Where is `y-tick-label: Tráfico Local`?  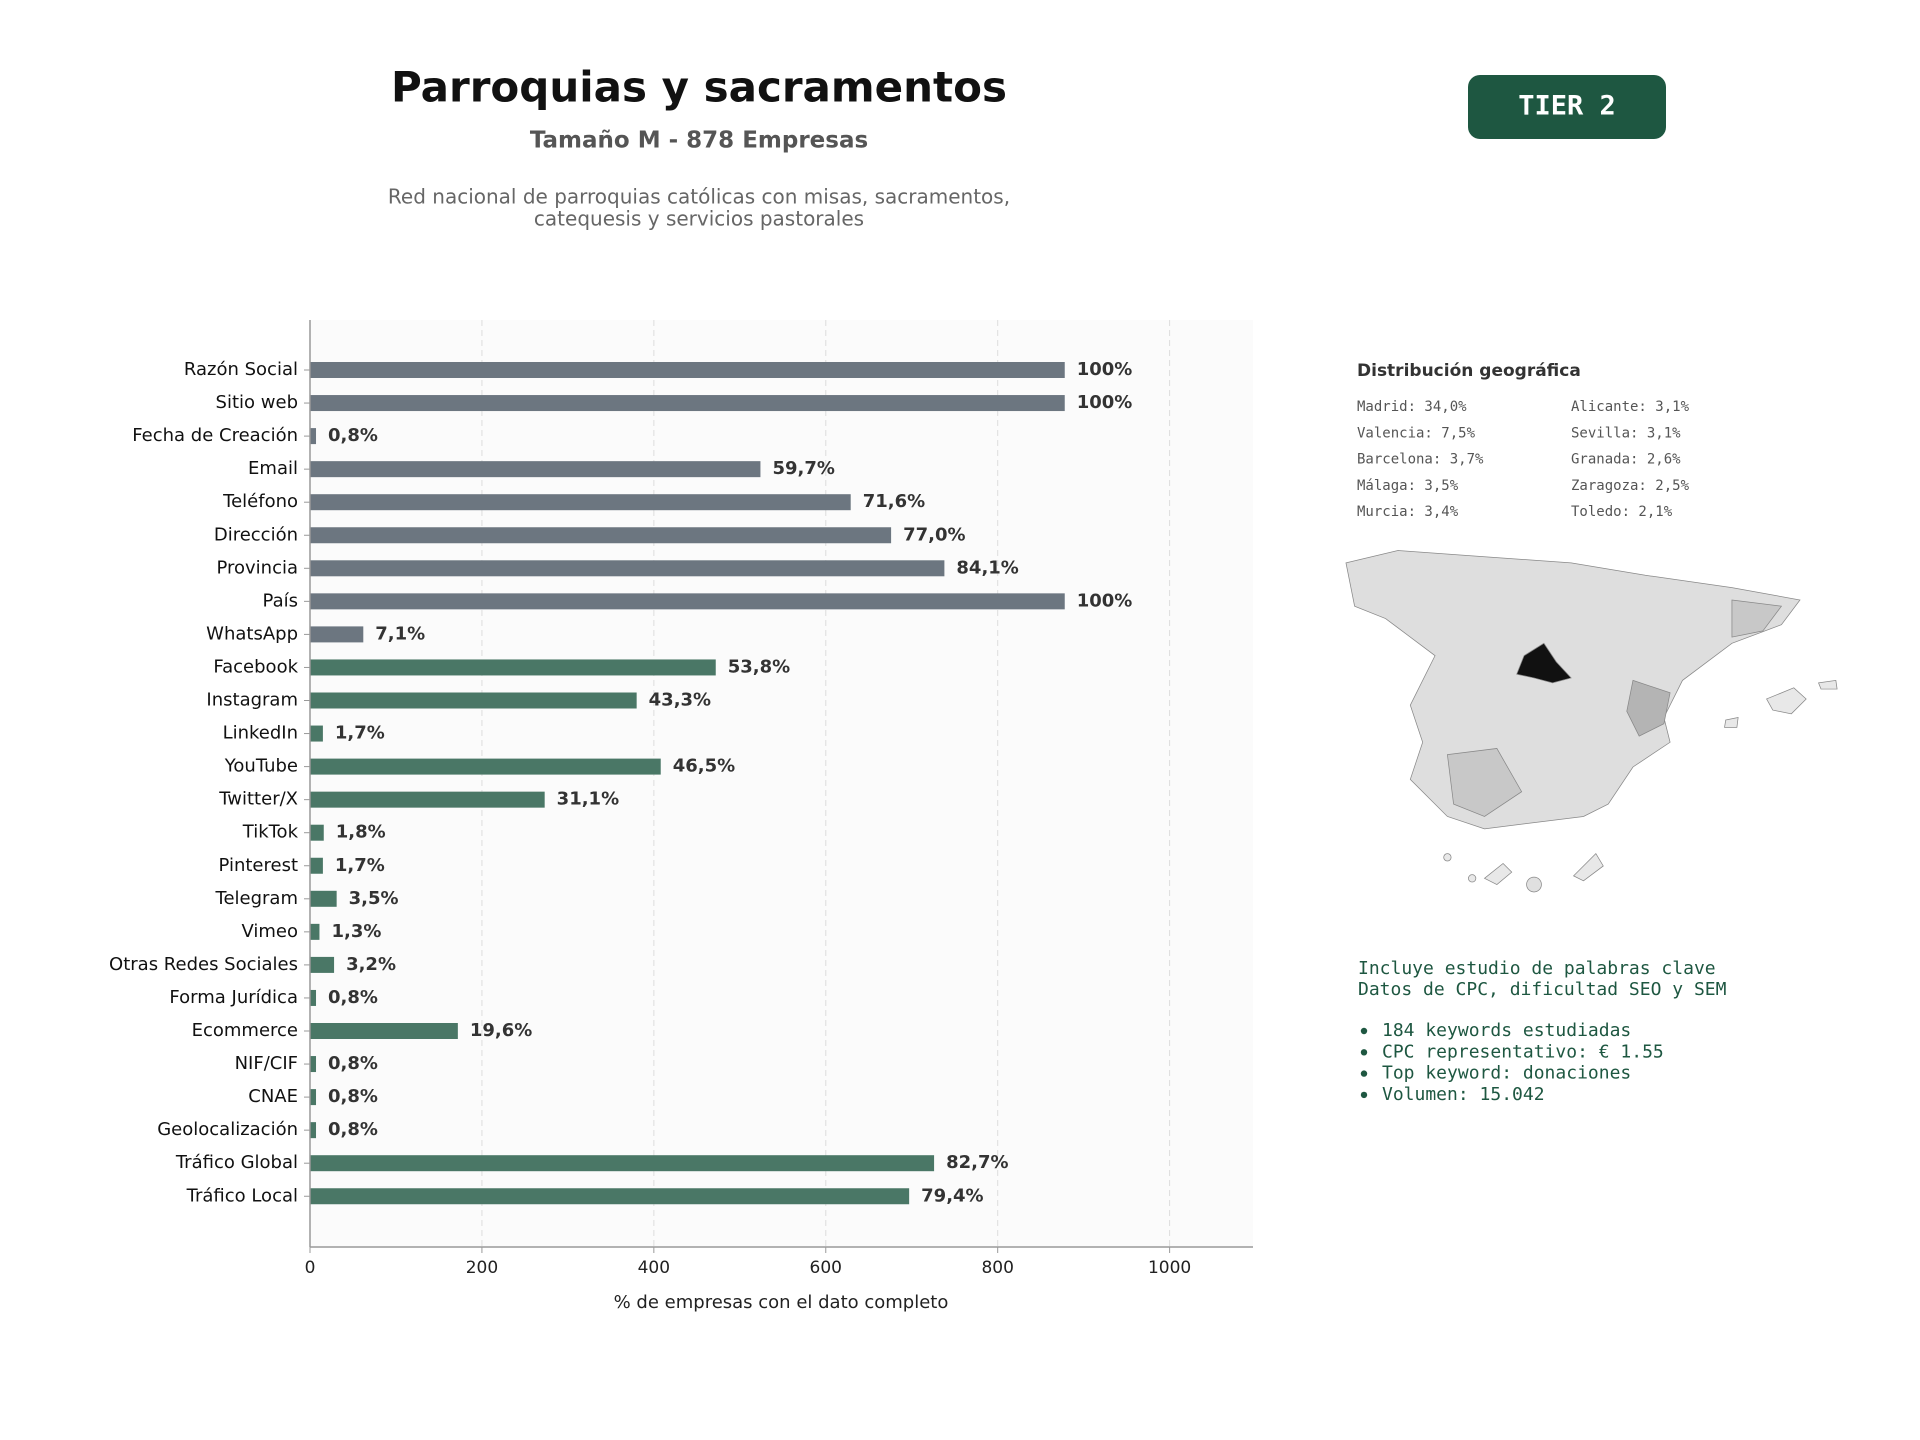
y-tick-label: Tráfico Local is located at coordinates (242, 1195).